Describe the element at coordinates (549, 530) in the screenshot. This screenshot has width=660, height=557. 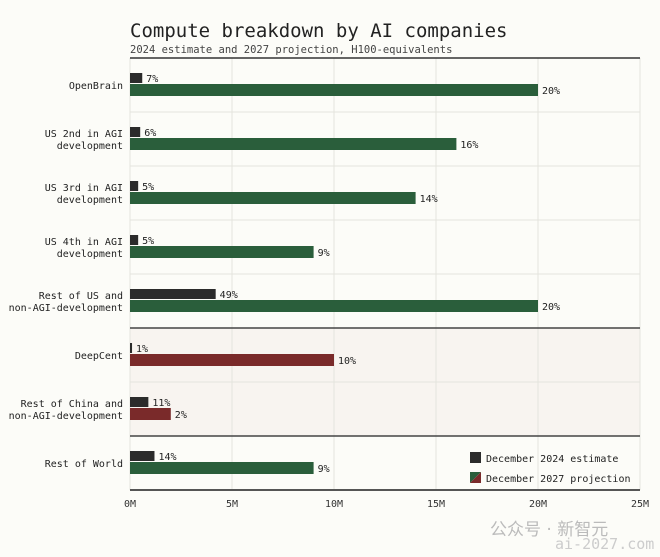
I see `watermark: 公众号 · 新智元` at that location.